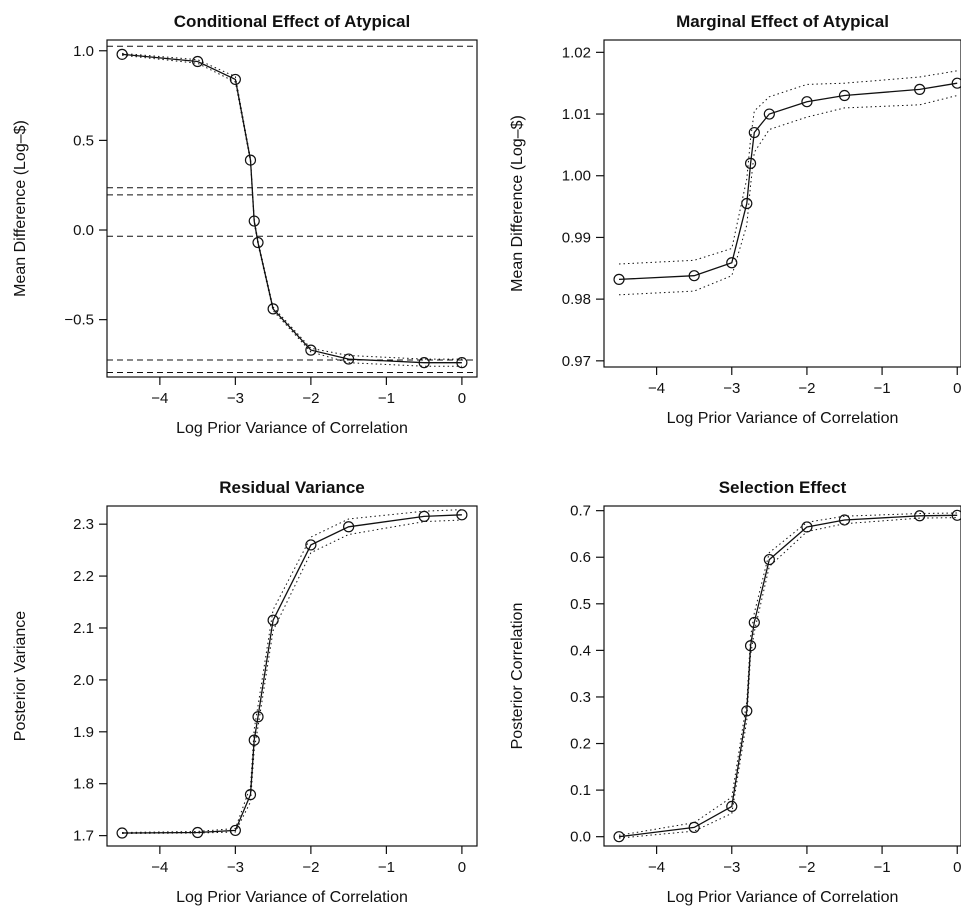  What do you see at coordinates (576, 114) in the screenshot?
I see `y-tick-label: 1.01` at bounding box center [576, 114].